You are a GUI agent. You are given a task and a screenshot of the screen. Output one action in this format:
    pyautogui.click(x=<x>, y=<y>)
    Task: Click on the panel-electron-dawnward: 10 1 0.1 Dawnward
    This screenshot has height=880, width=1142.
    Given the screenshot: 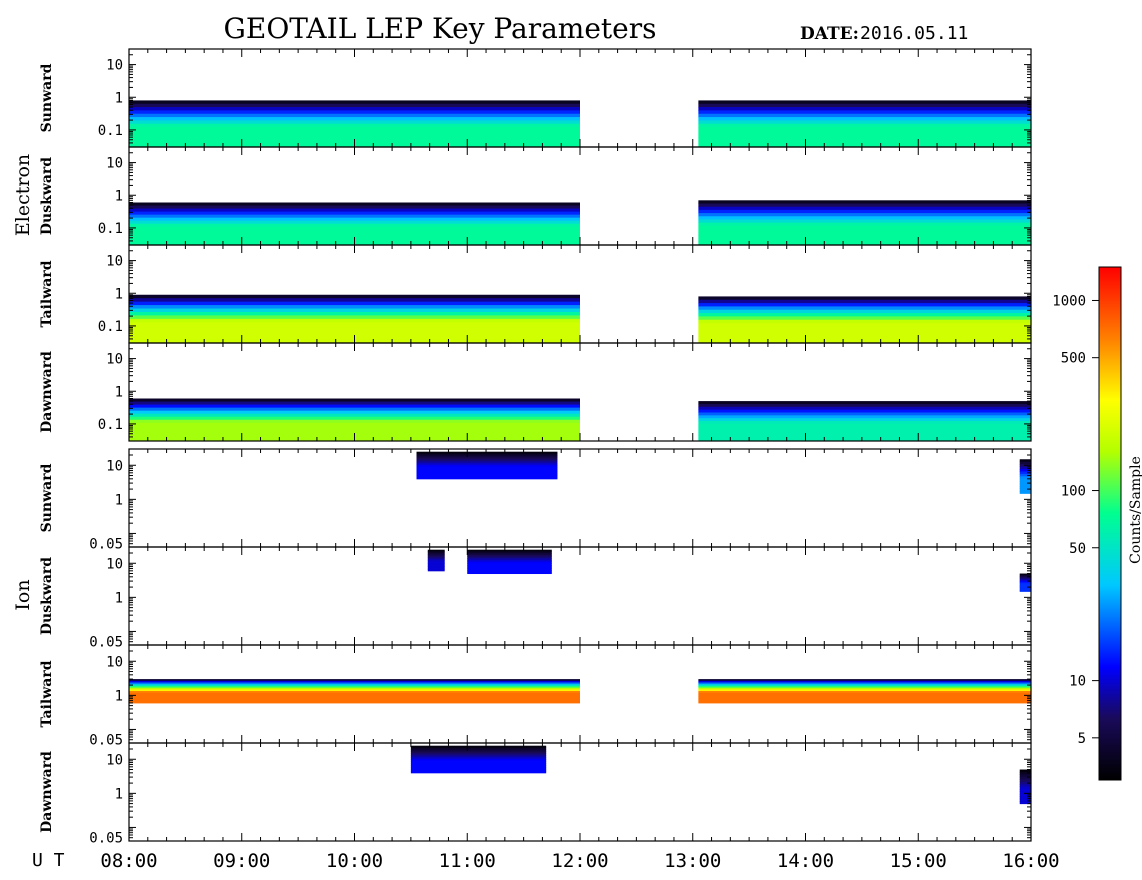 What is the action you would take?
    pyautogui.click(x=535, y=392)
    